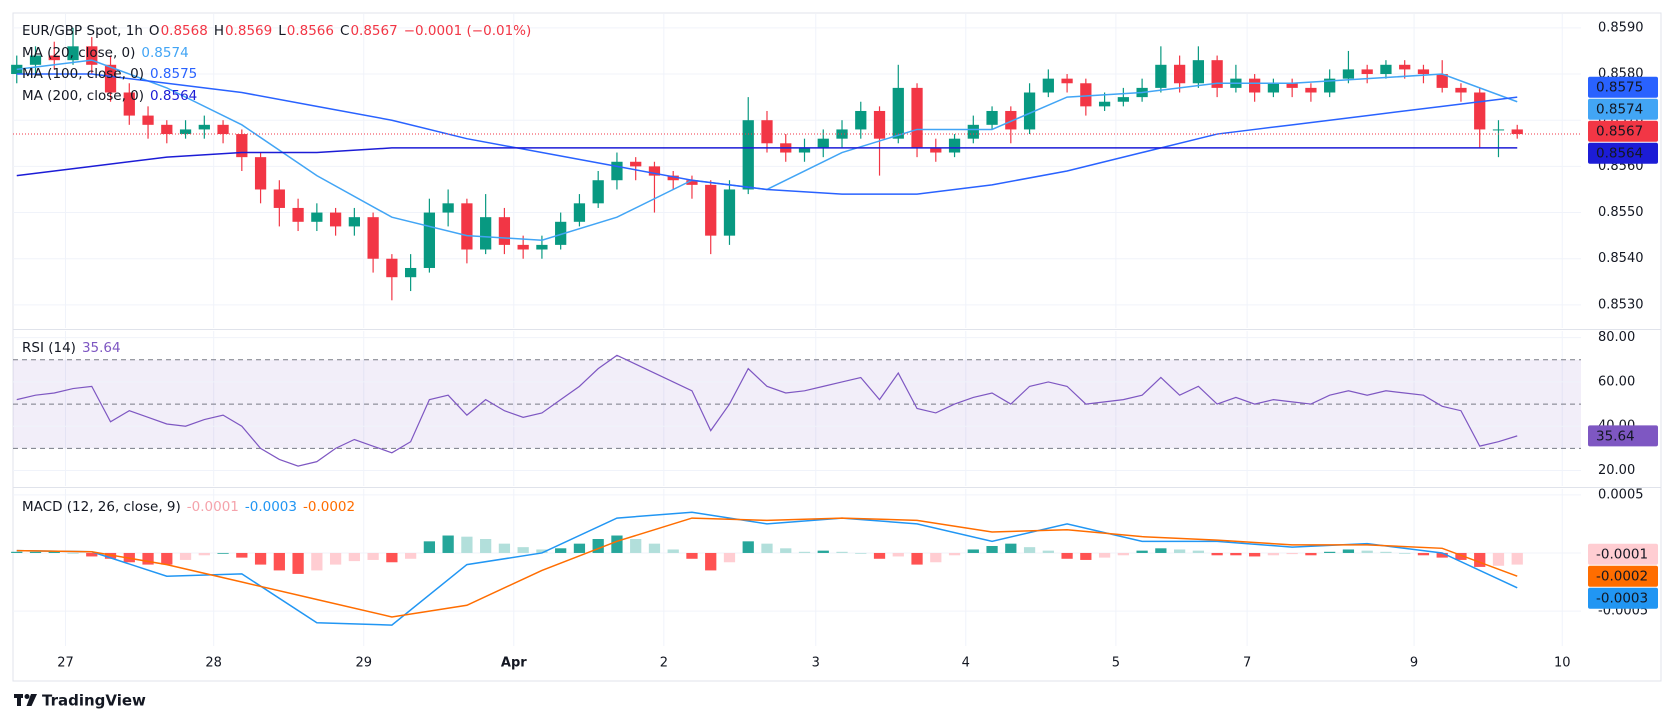 This screenshot has width=1675, height=718. I want to click on brand-logo, so click(25, 700).